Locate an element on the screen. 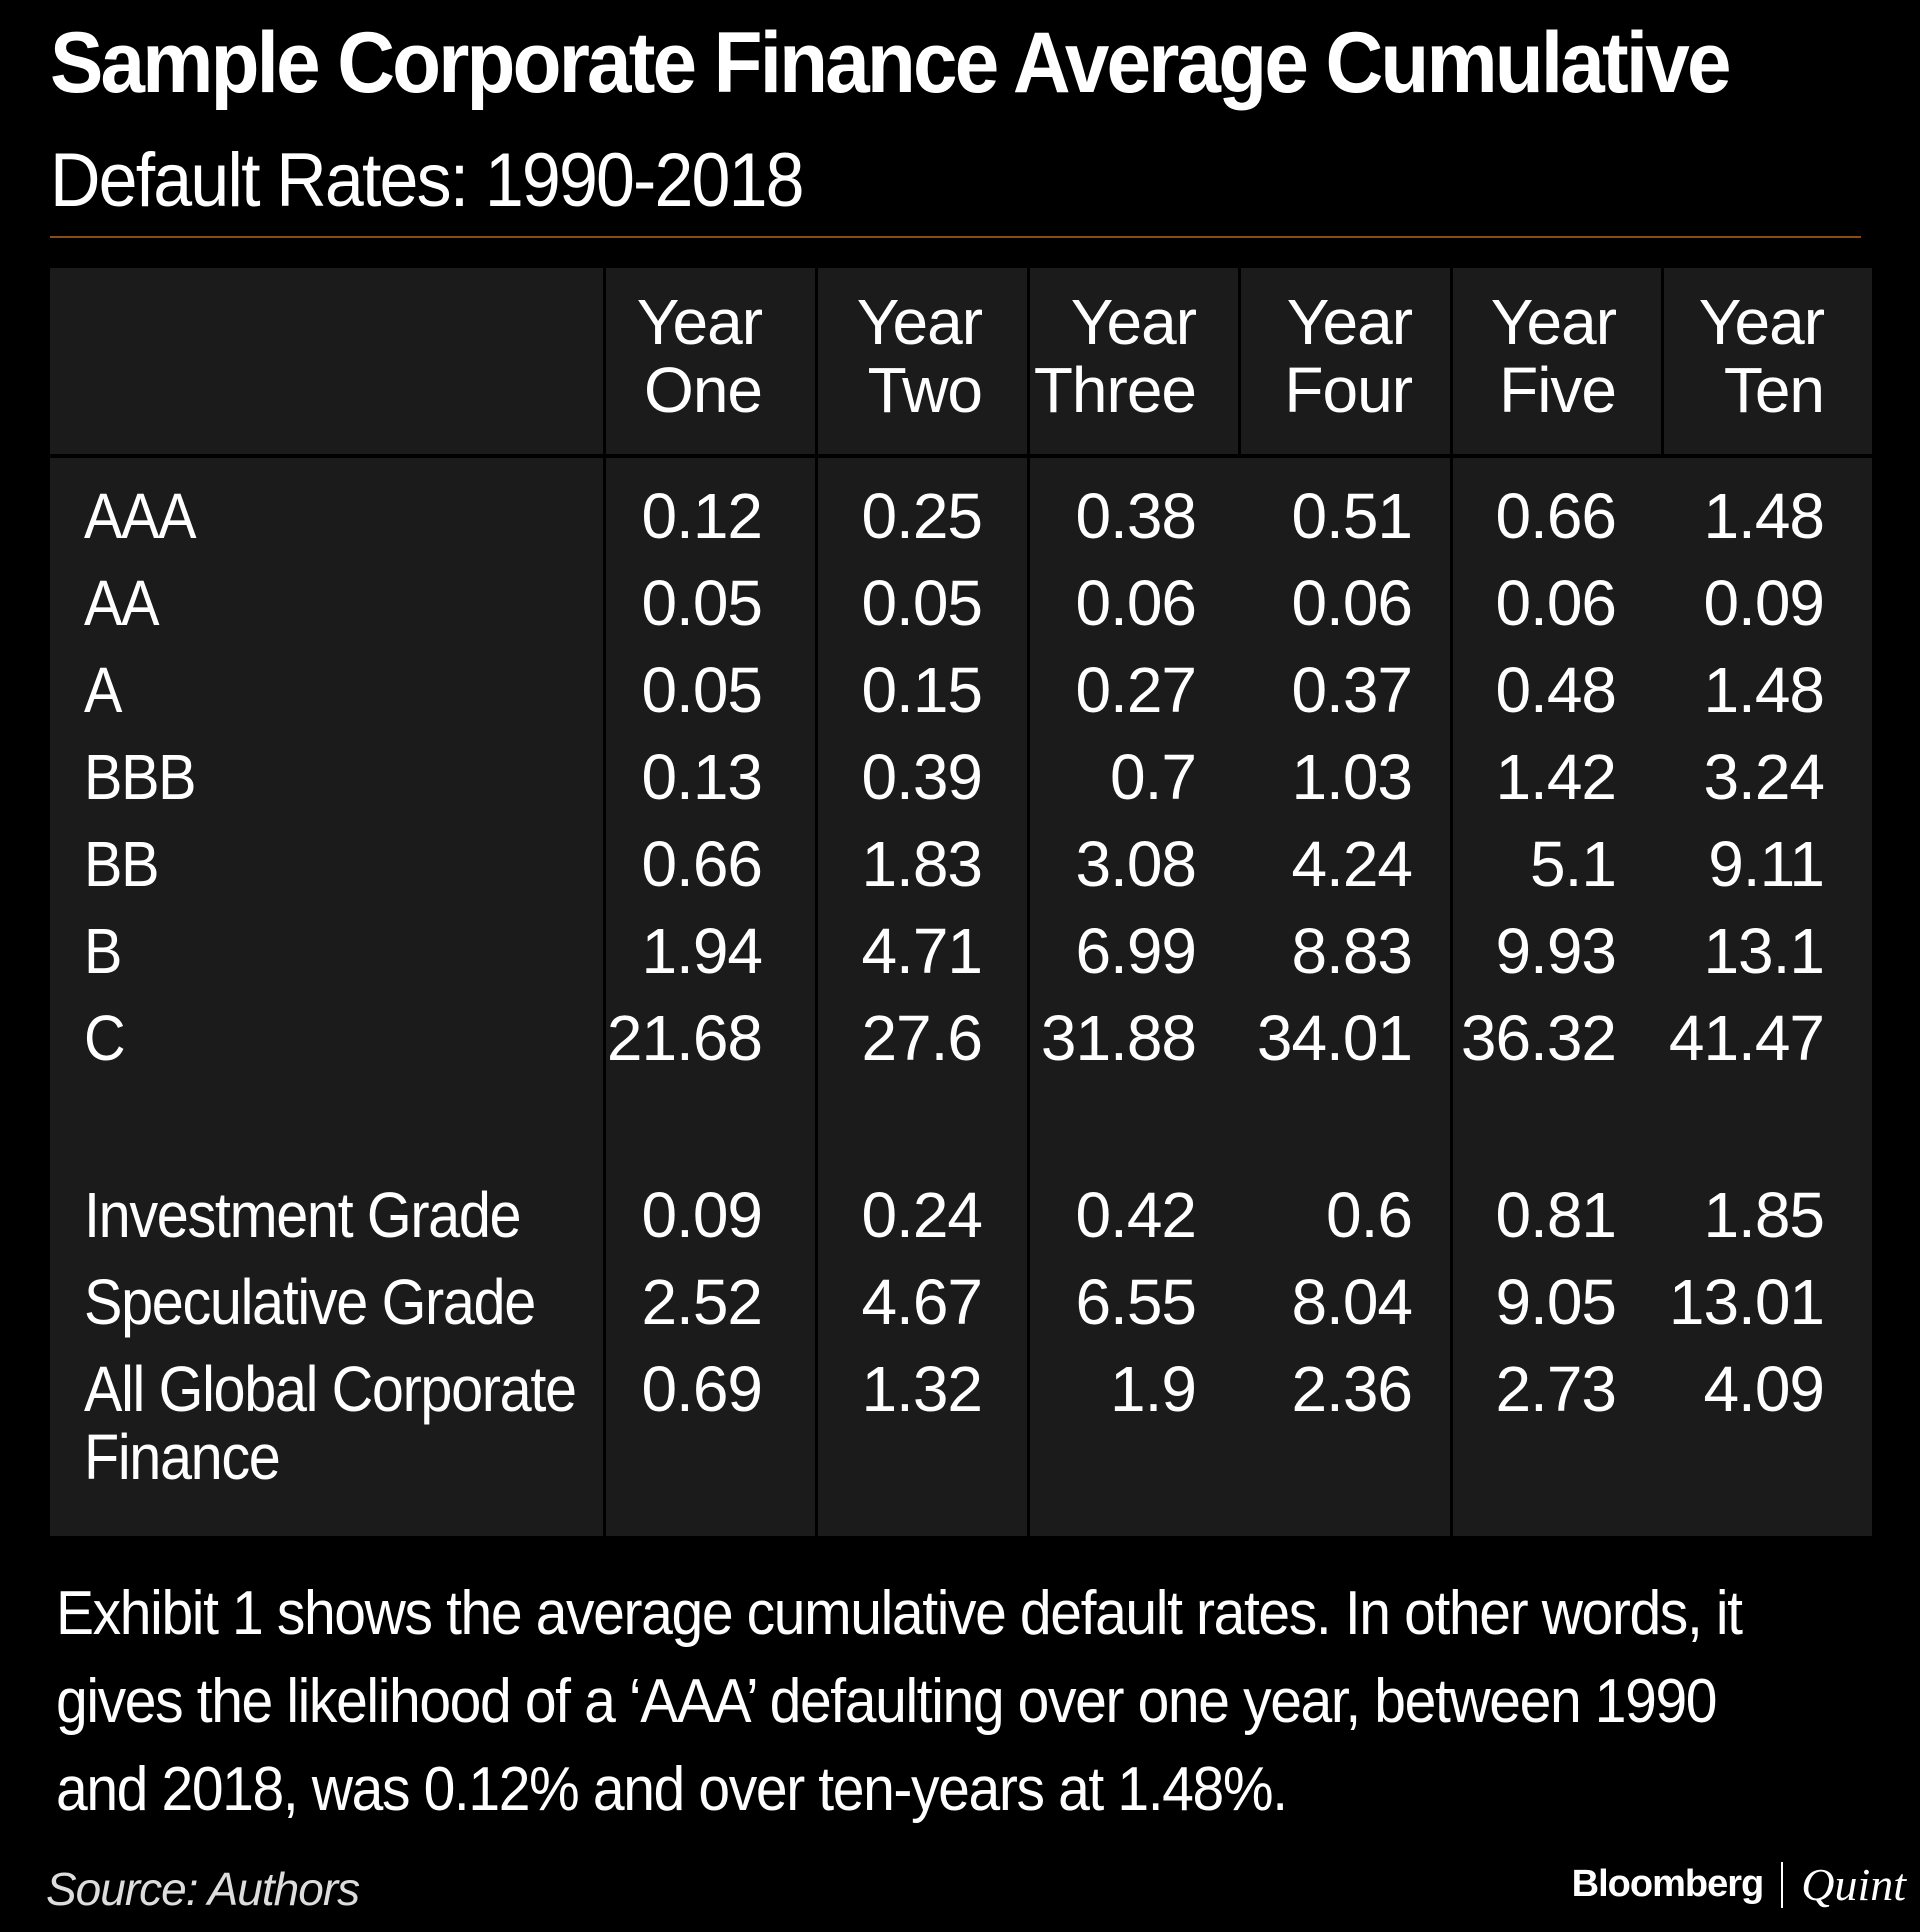  chart-subtitle: Default Rates: 1990-2018 is located at coordinates (427, 180).